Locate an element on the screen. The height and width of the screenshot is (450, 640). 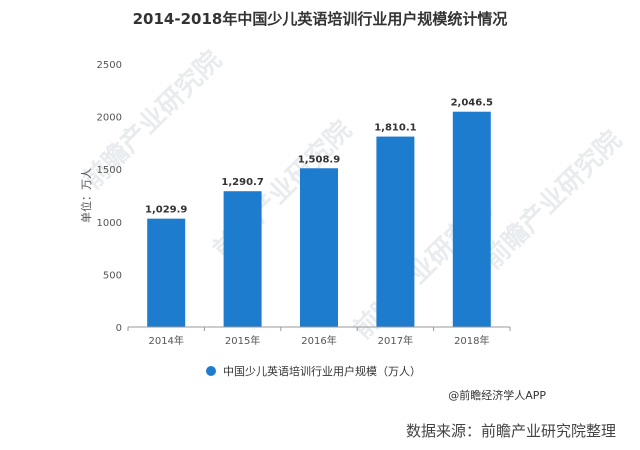
x-tick-label: 2015年 is located at coordinates (242, 340).